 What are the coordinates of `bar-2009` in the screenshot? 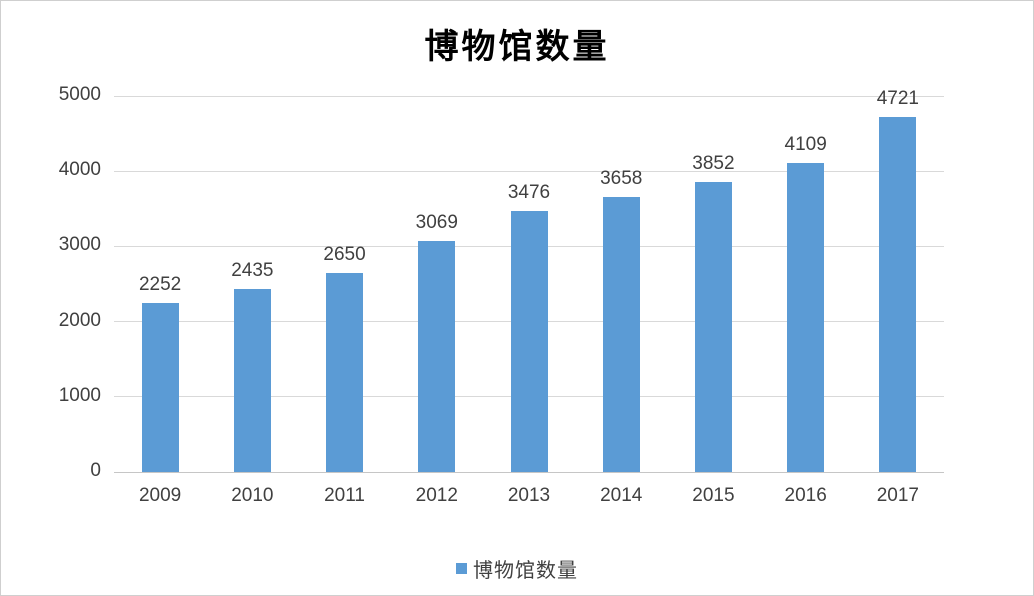 It's located at (160, 387).